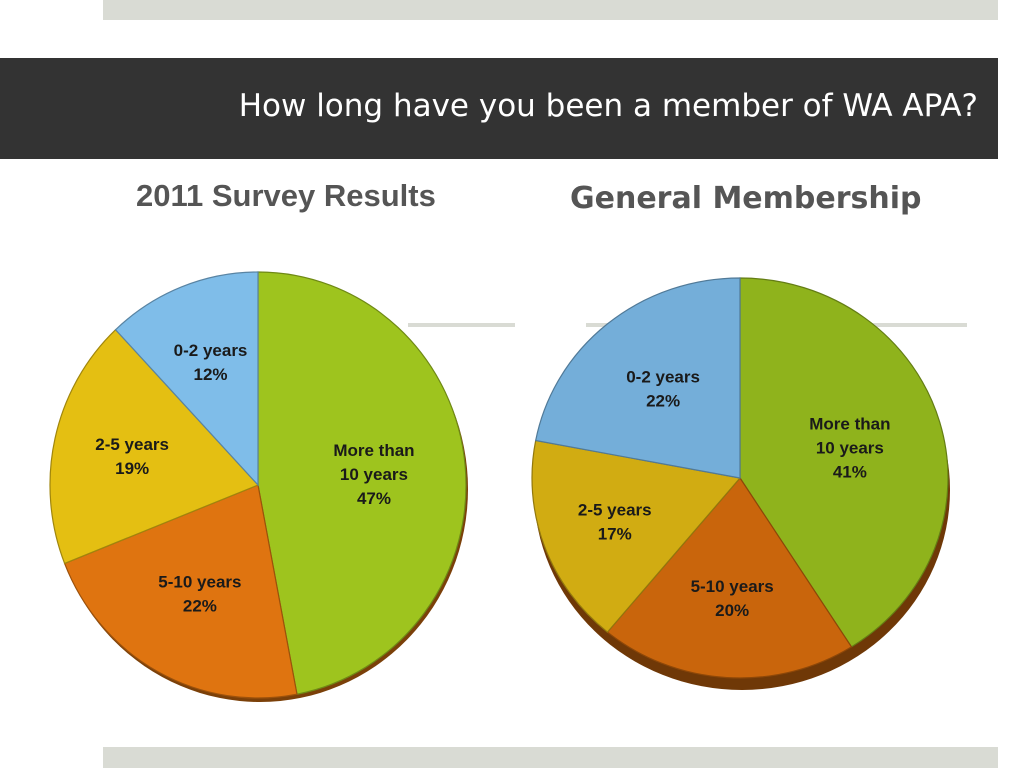 This screenshot has height=768, width=1024. I want to click on bottom-accent-strip, so click(550, 757).